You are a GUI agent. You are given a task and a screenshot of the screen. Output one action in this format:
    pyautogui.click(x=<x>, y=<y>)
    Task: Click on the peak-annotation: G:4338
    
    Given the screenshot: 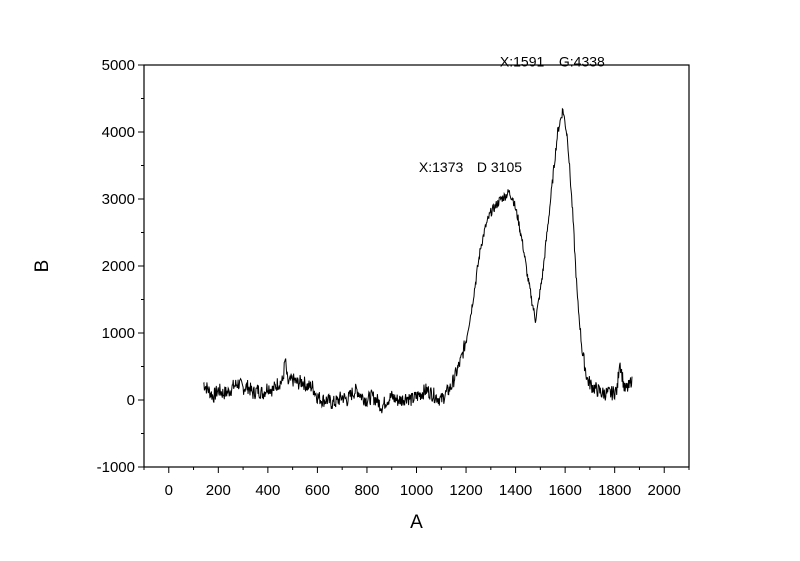 What is the action you would take?
    pyautogui.click(x=582, y=61)
    